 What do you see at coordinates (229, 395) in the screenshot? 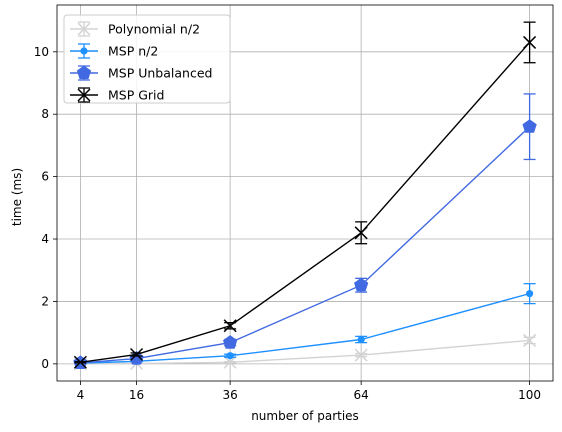
I see `x-tick-label: 36` at bounding box center [229, 395].